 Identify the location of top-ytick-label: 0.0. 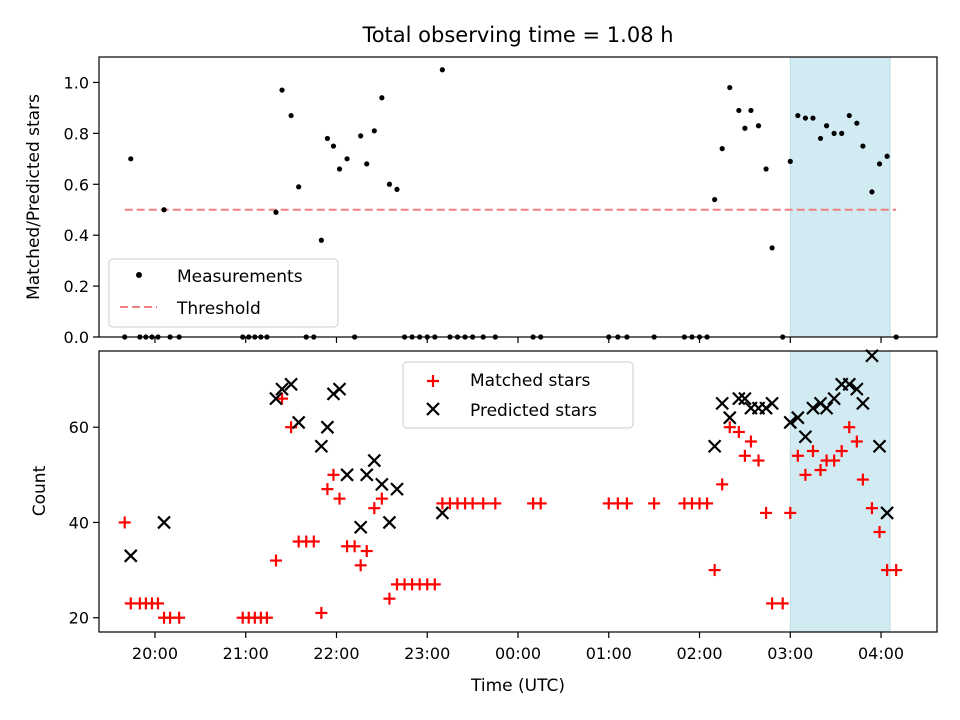
(76, 337).